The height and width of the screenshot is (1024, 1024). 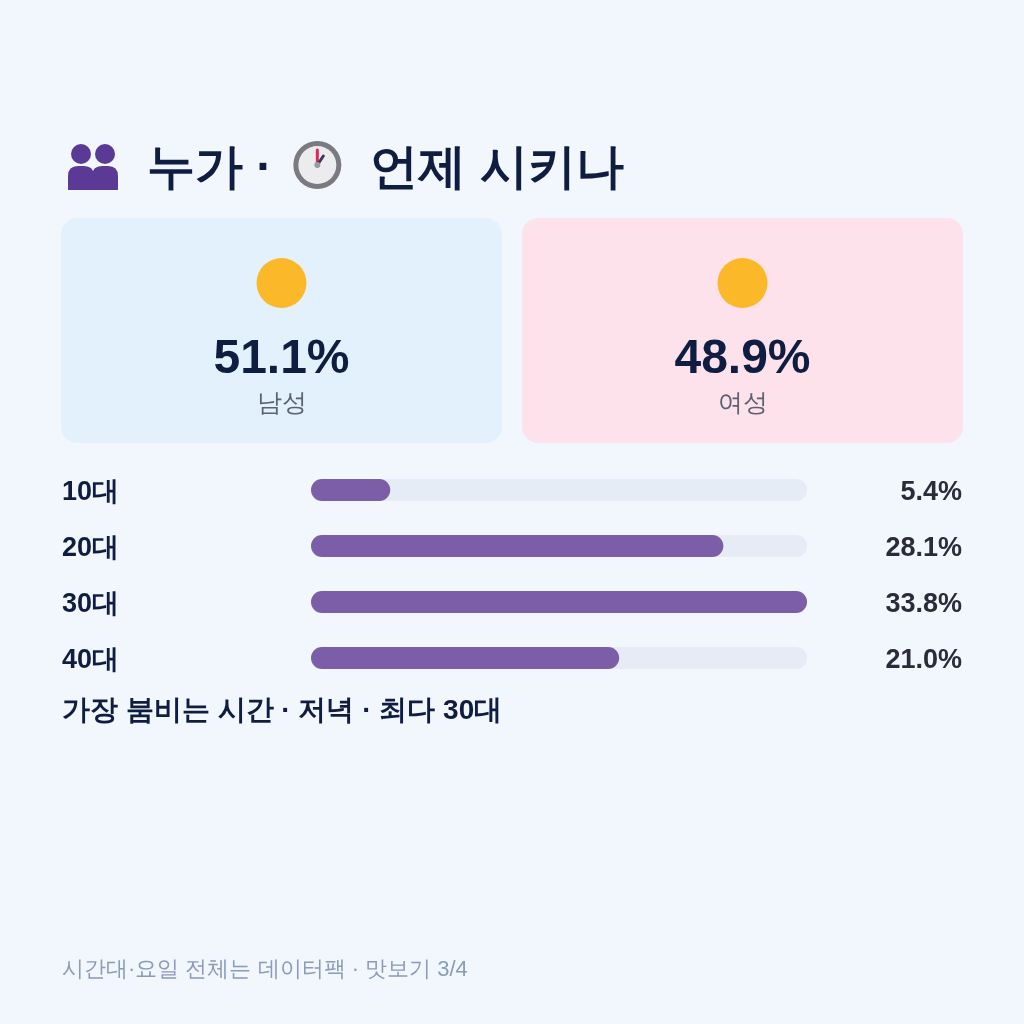 I want to click on category-label: 남성, so click(x=281, y=402).